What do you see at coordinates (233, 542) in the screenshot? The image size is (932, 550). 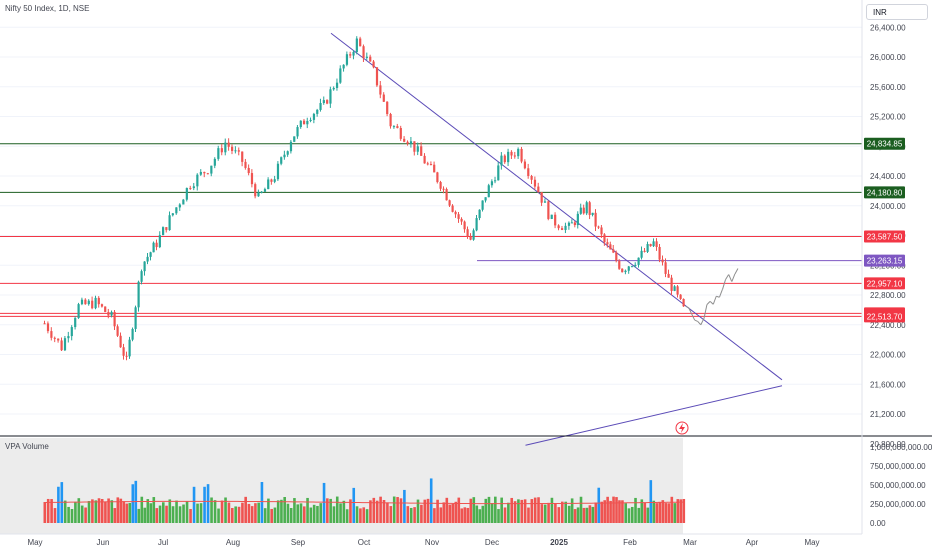 I see `time-tick-label: Aug` at bounding box center [233, 542].